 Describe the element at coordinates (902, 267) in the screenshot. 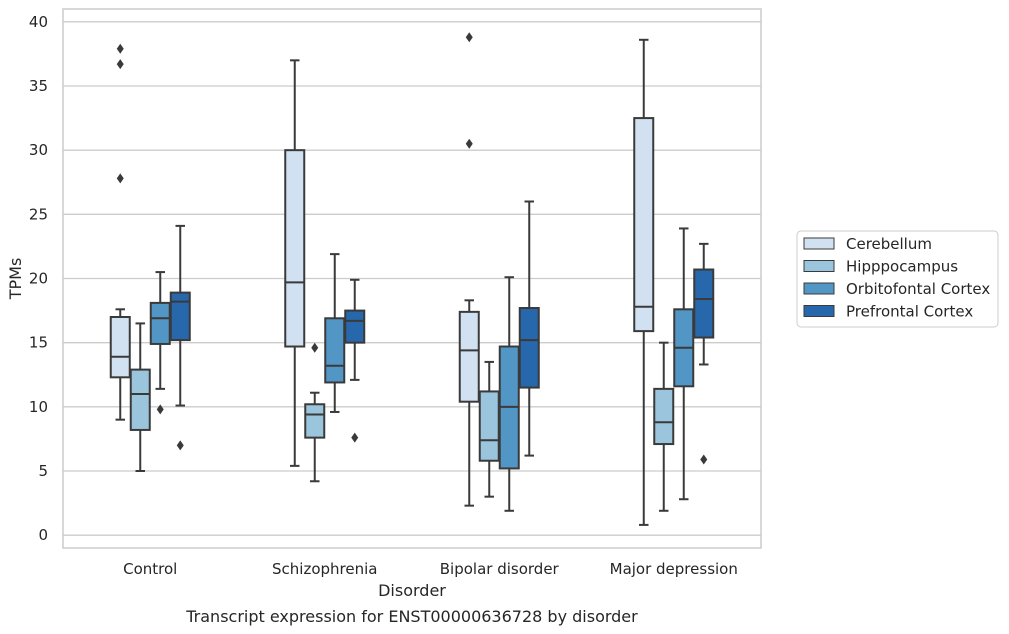

I see `legend-label: Hipppocampus` at that location.